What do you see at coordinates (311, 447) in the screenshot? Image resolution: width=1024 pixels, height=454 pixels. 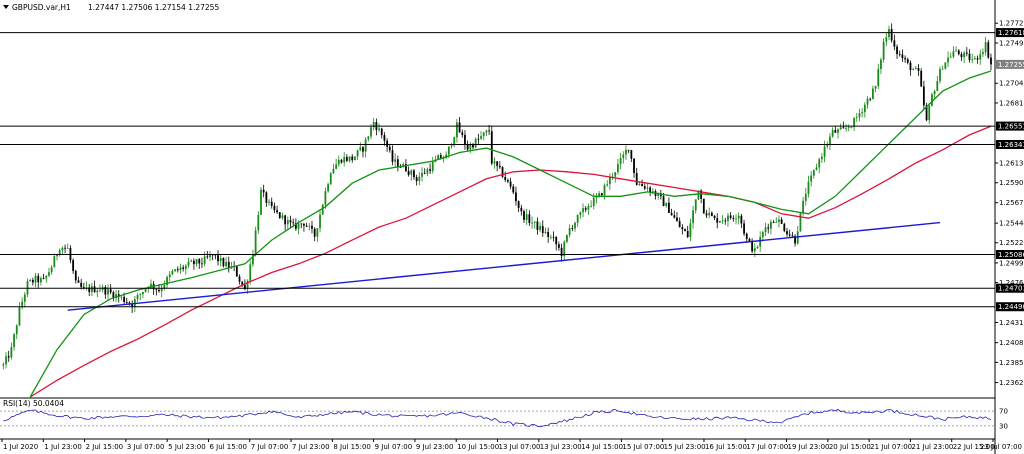 I see `time-tick-label: 7 Jul 23:00` at bounding box center [311, 447].